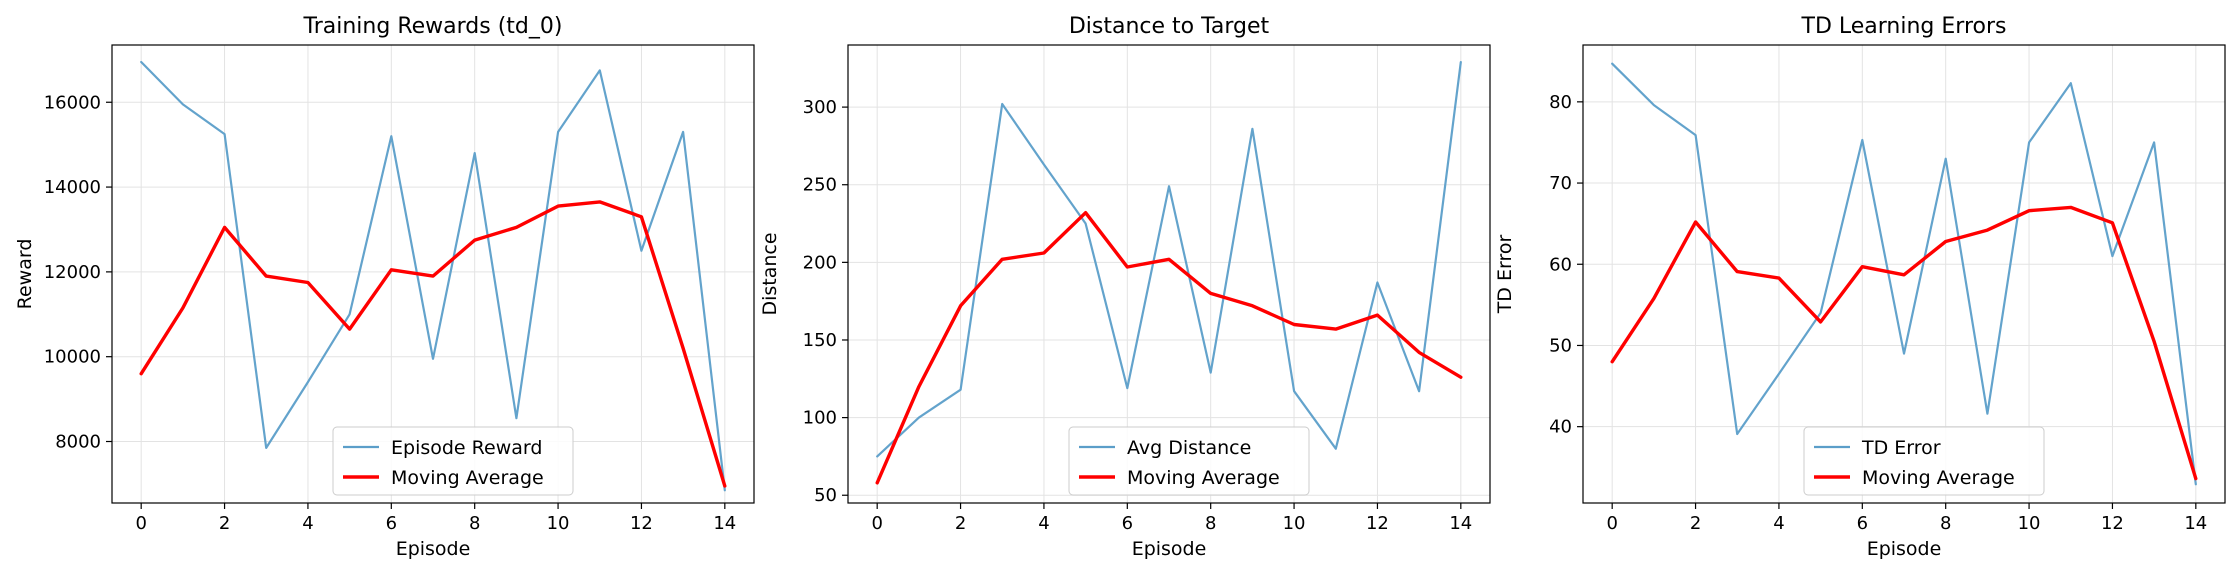 The height and width of the screenshot is (582, 2234). What do you see at coordinates (1560, 427) in the screenshot?
I see `y-tick-label: 40` at bounding box center [1560, 427].